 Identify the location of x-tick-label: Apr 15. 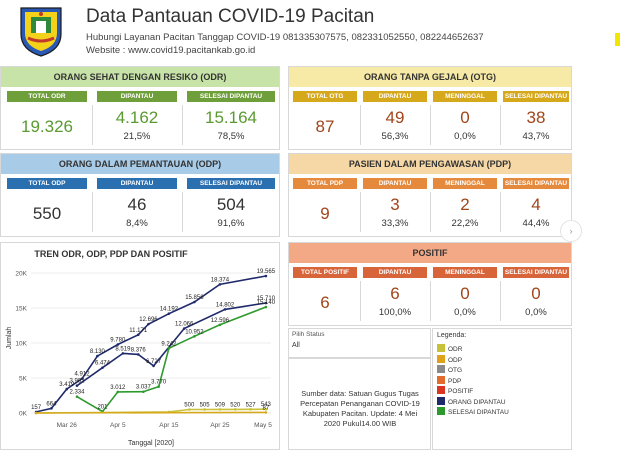
(169, 425).